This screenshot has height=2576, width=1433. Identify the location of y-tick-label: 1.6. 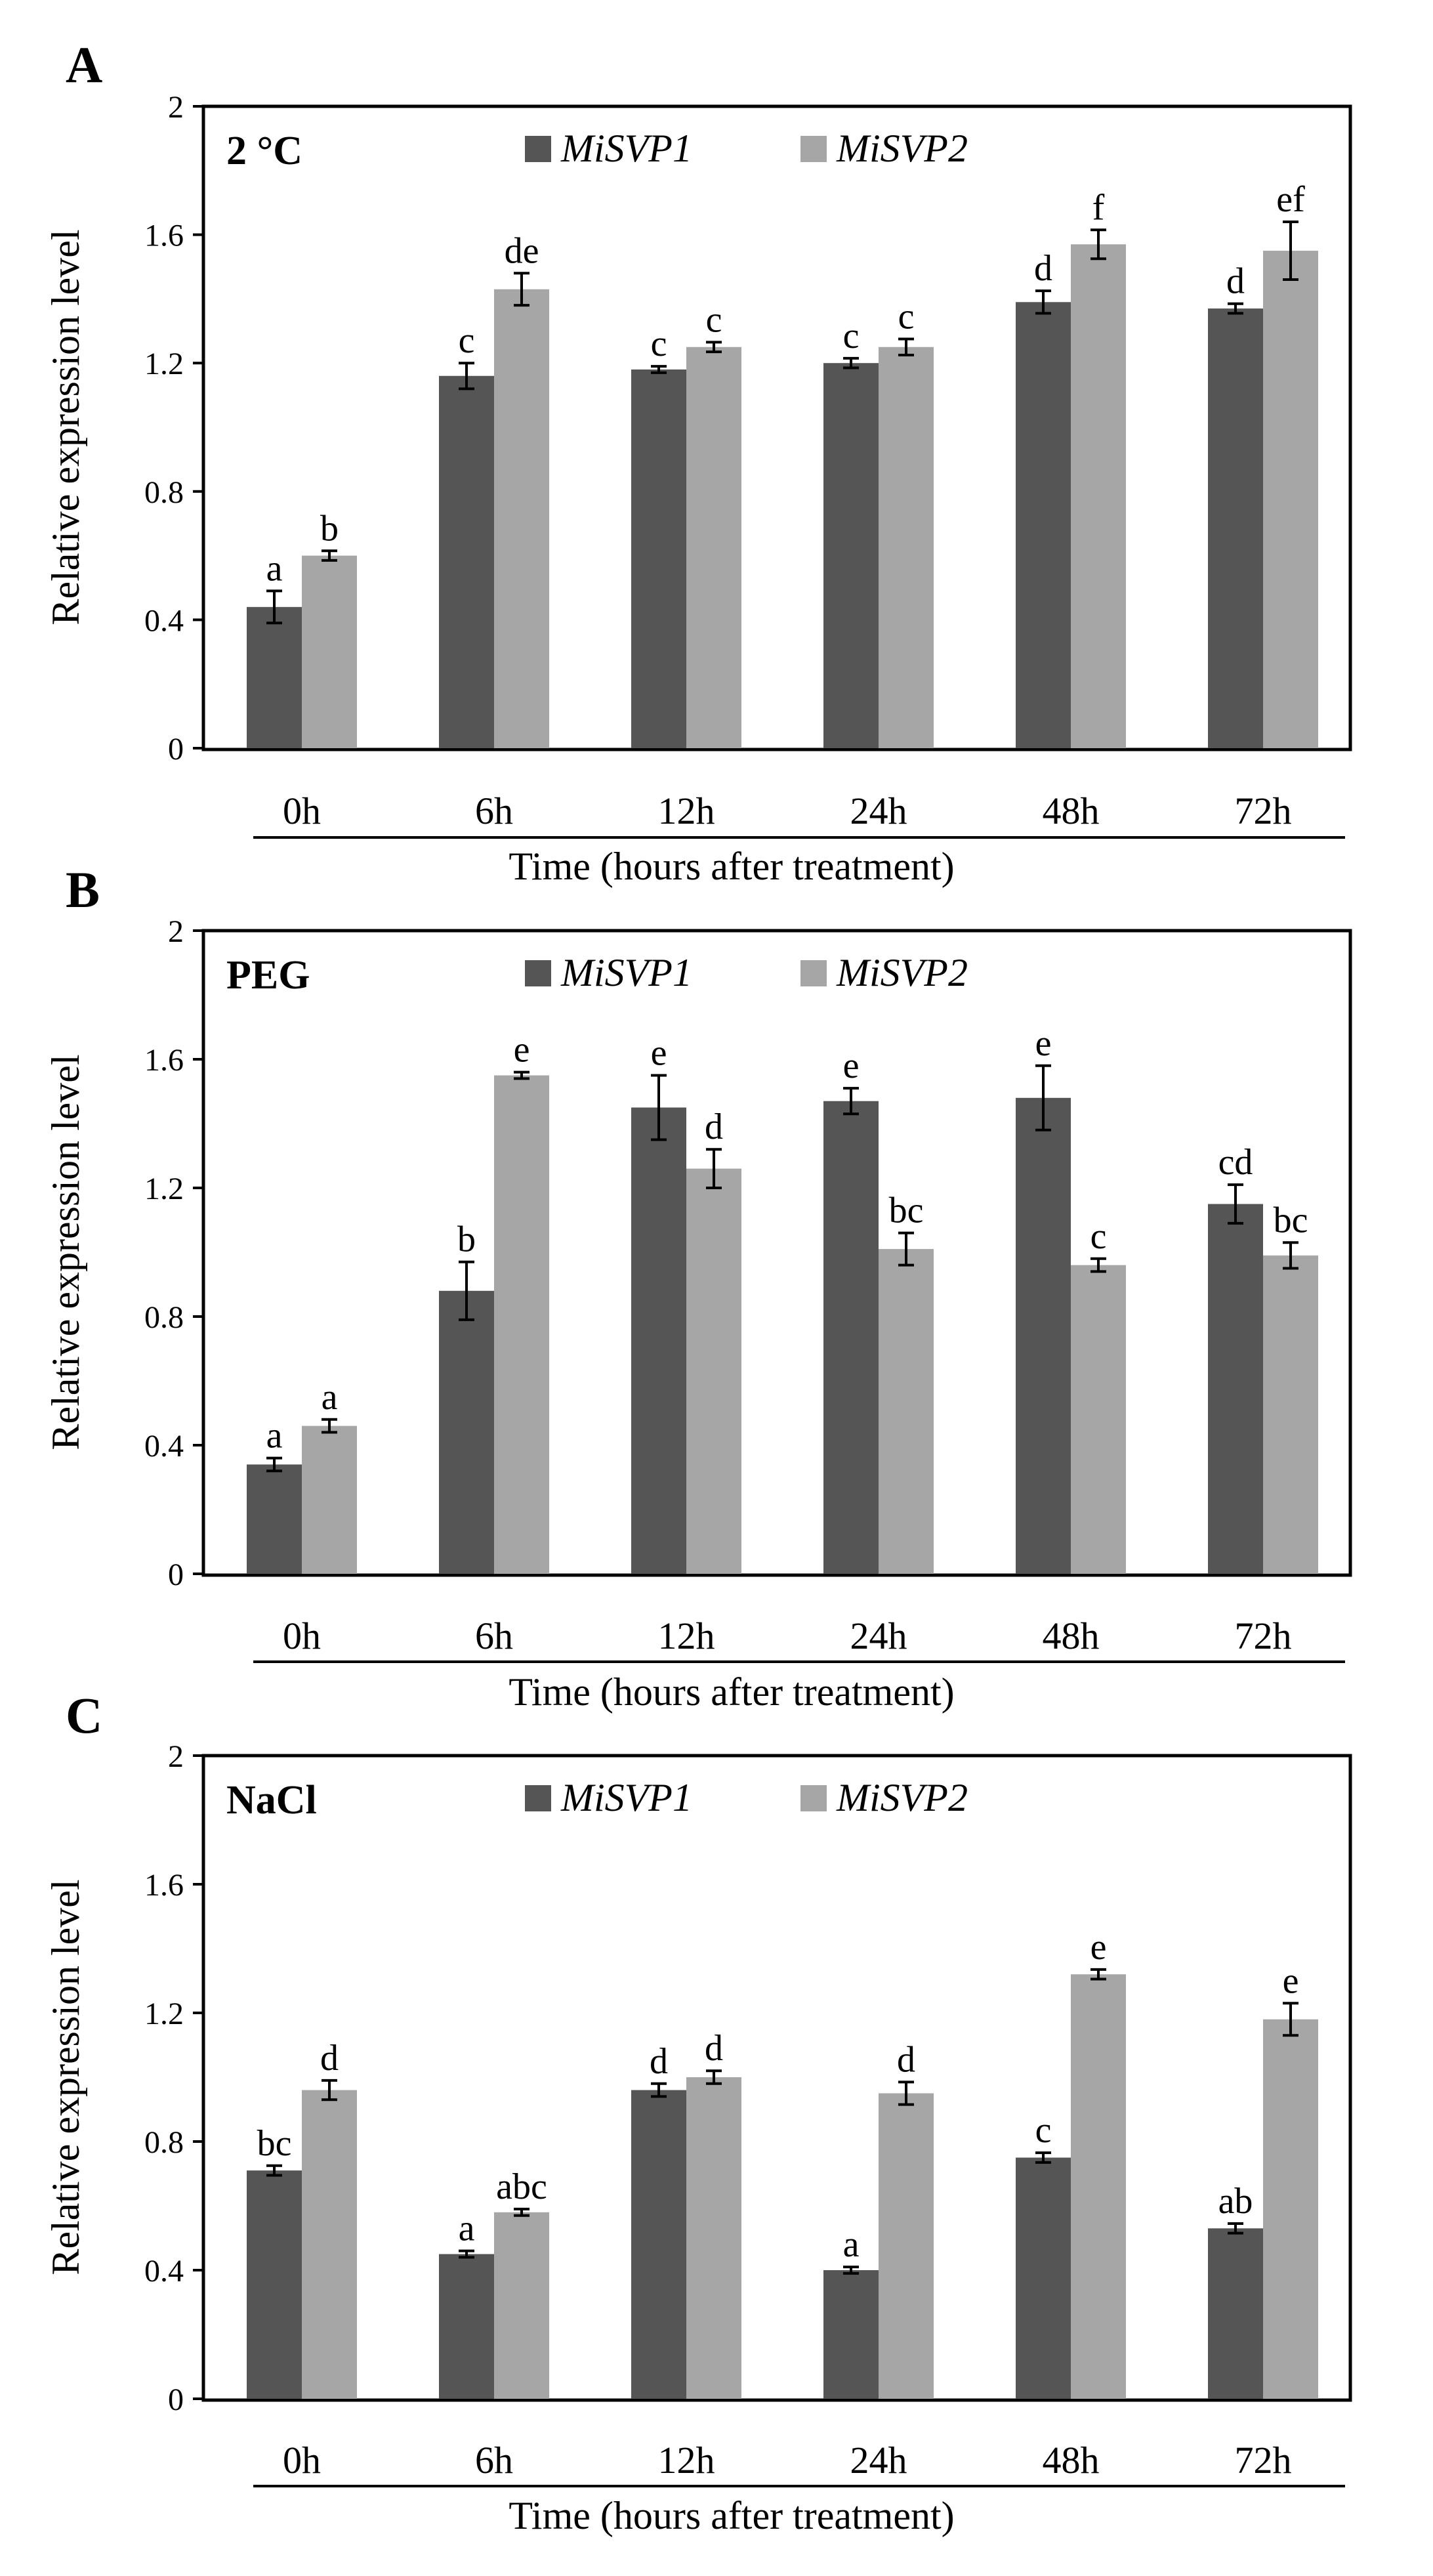
(164, 236).